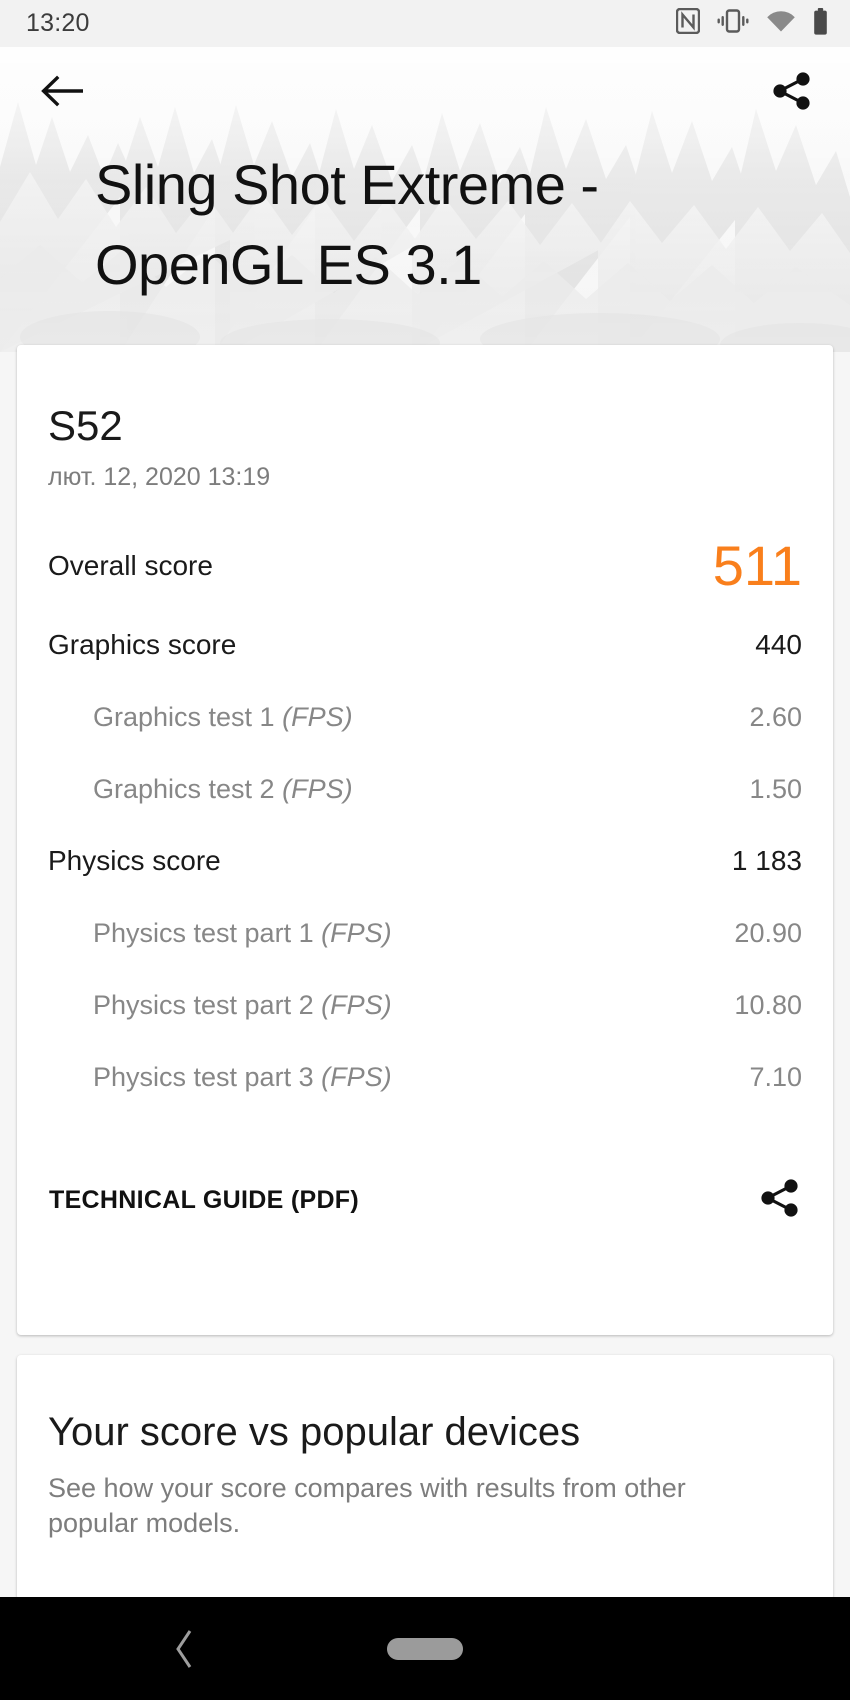  What do you see at coordinates (775, 788) in the screenshot?
I see `graphics-test-2-value: 1.50` at bounding box center [775, 788].